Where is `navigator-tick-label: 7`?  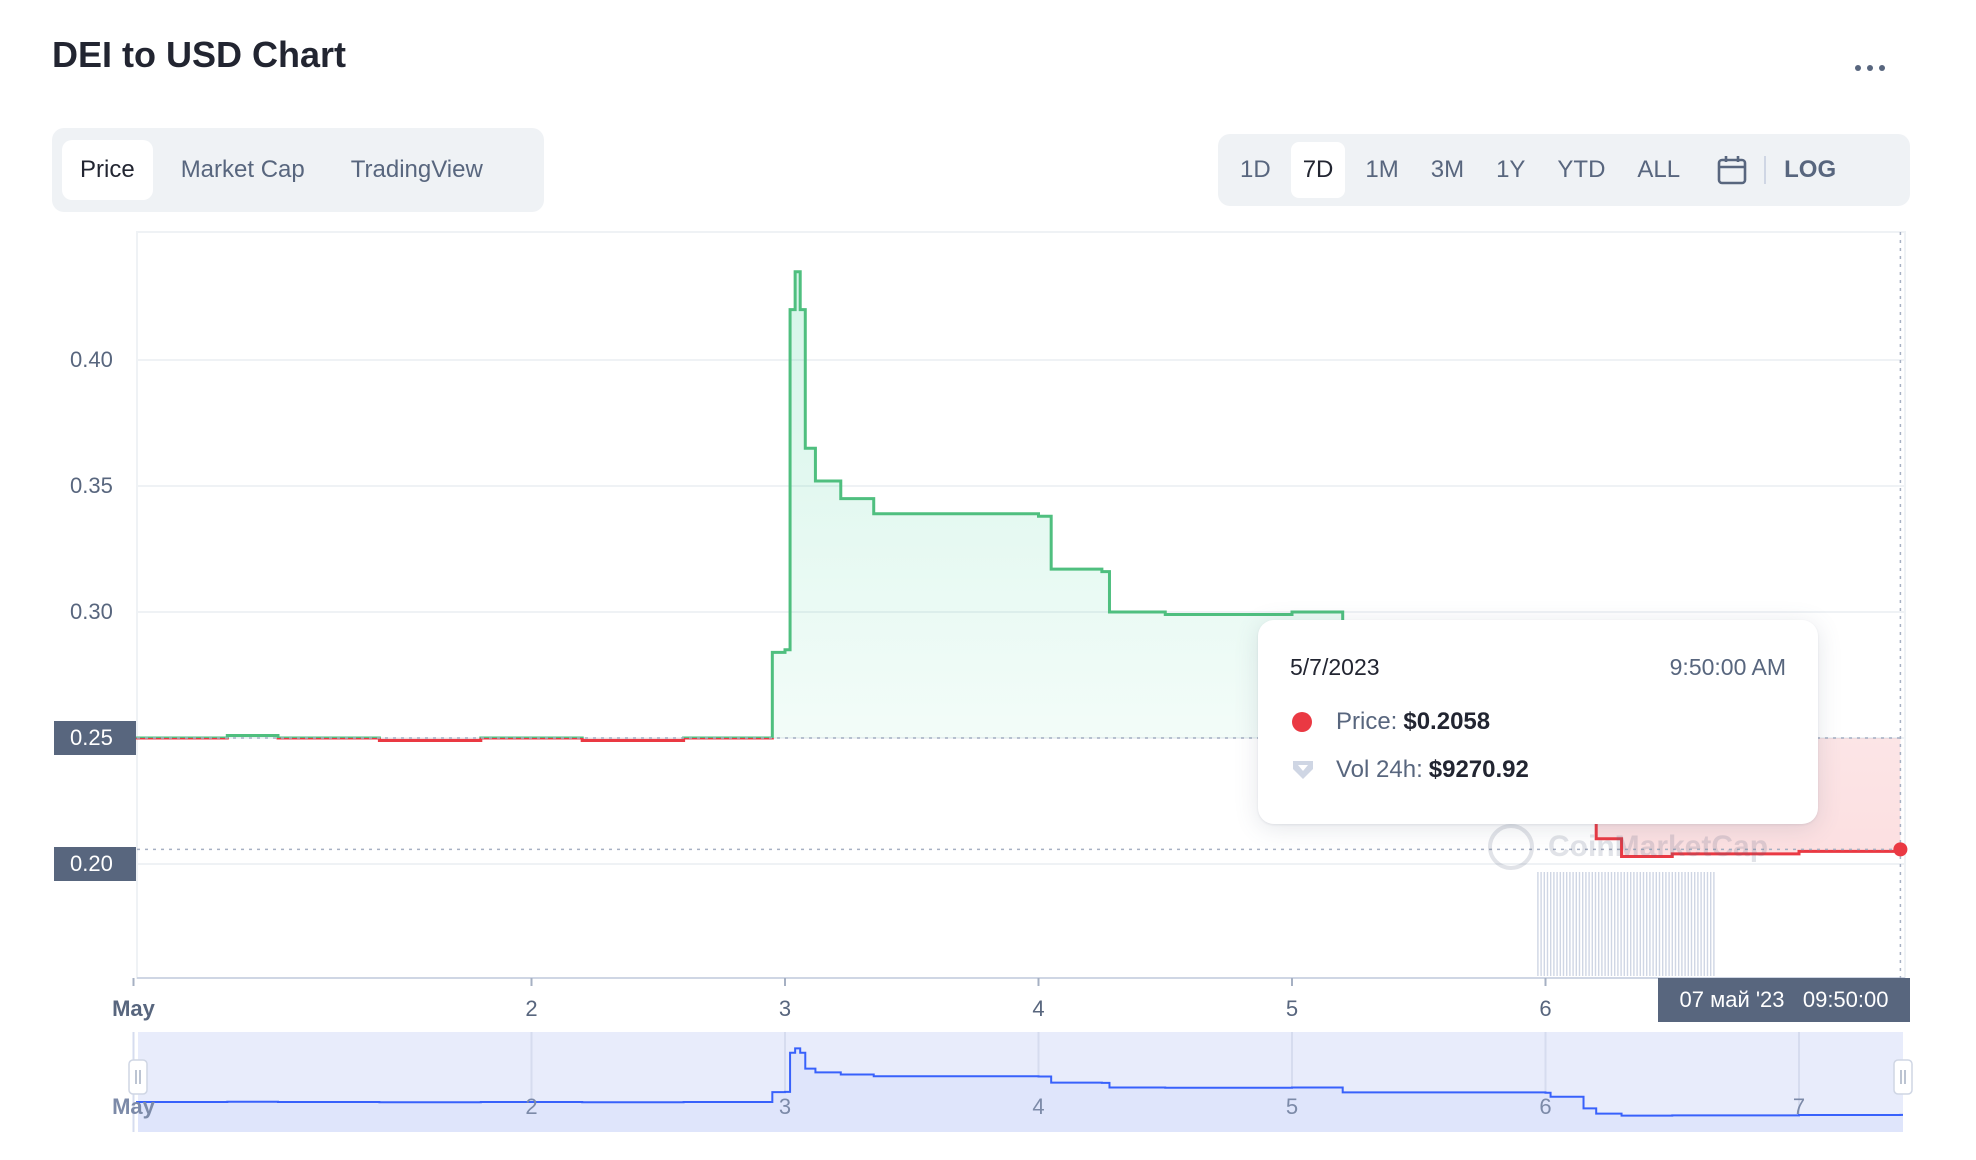 navigator-tick-label: 7 is located at coordinates (1799, 1106).